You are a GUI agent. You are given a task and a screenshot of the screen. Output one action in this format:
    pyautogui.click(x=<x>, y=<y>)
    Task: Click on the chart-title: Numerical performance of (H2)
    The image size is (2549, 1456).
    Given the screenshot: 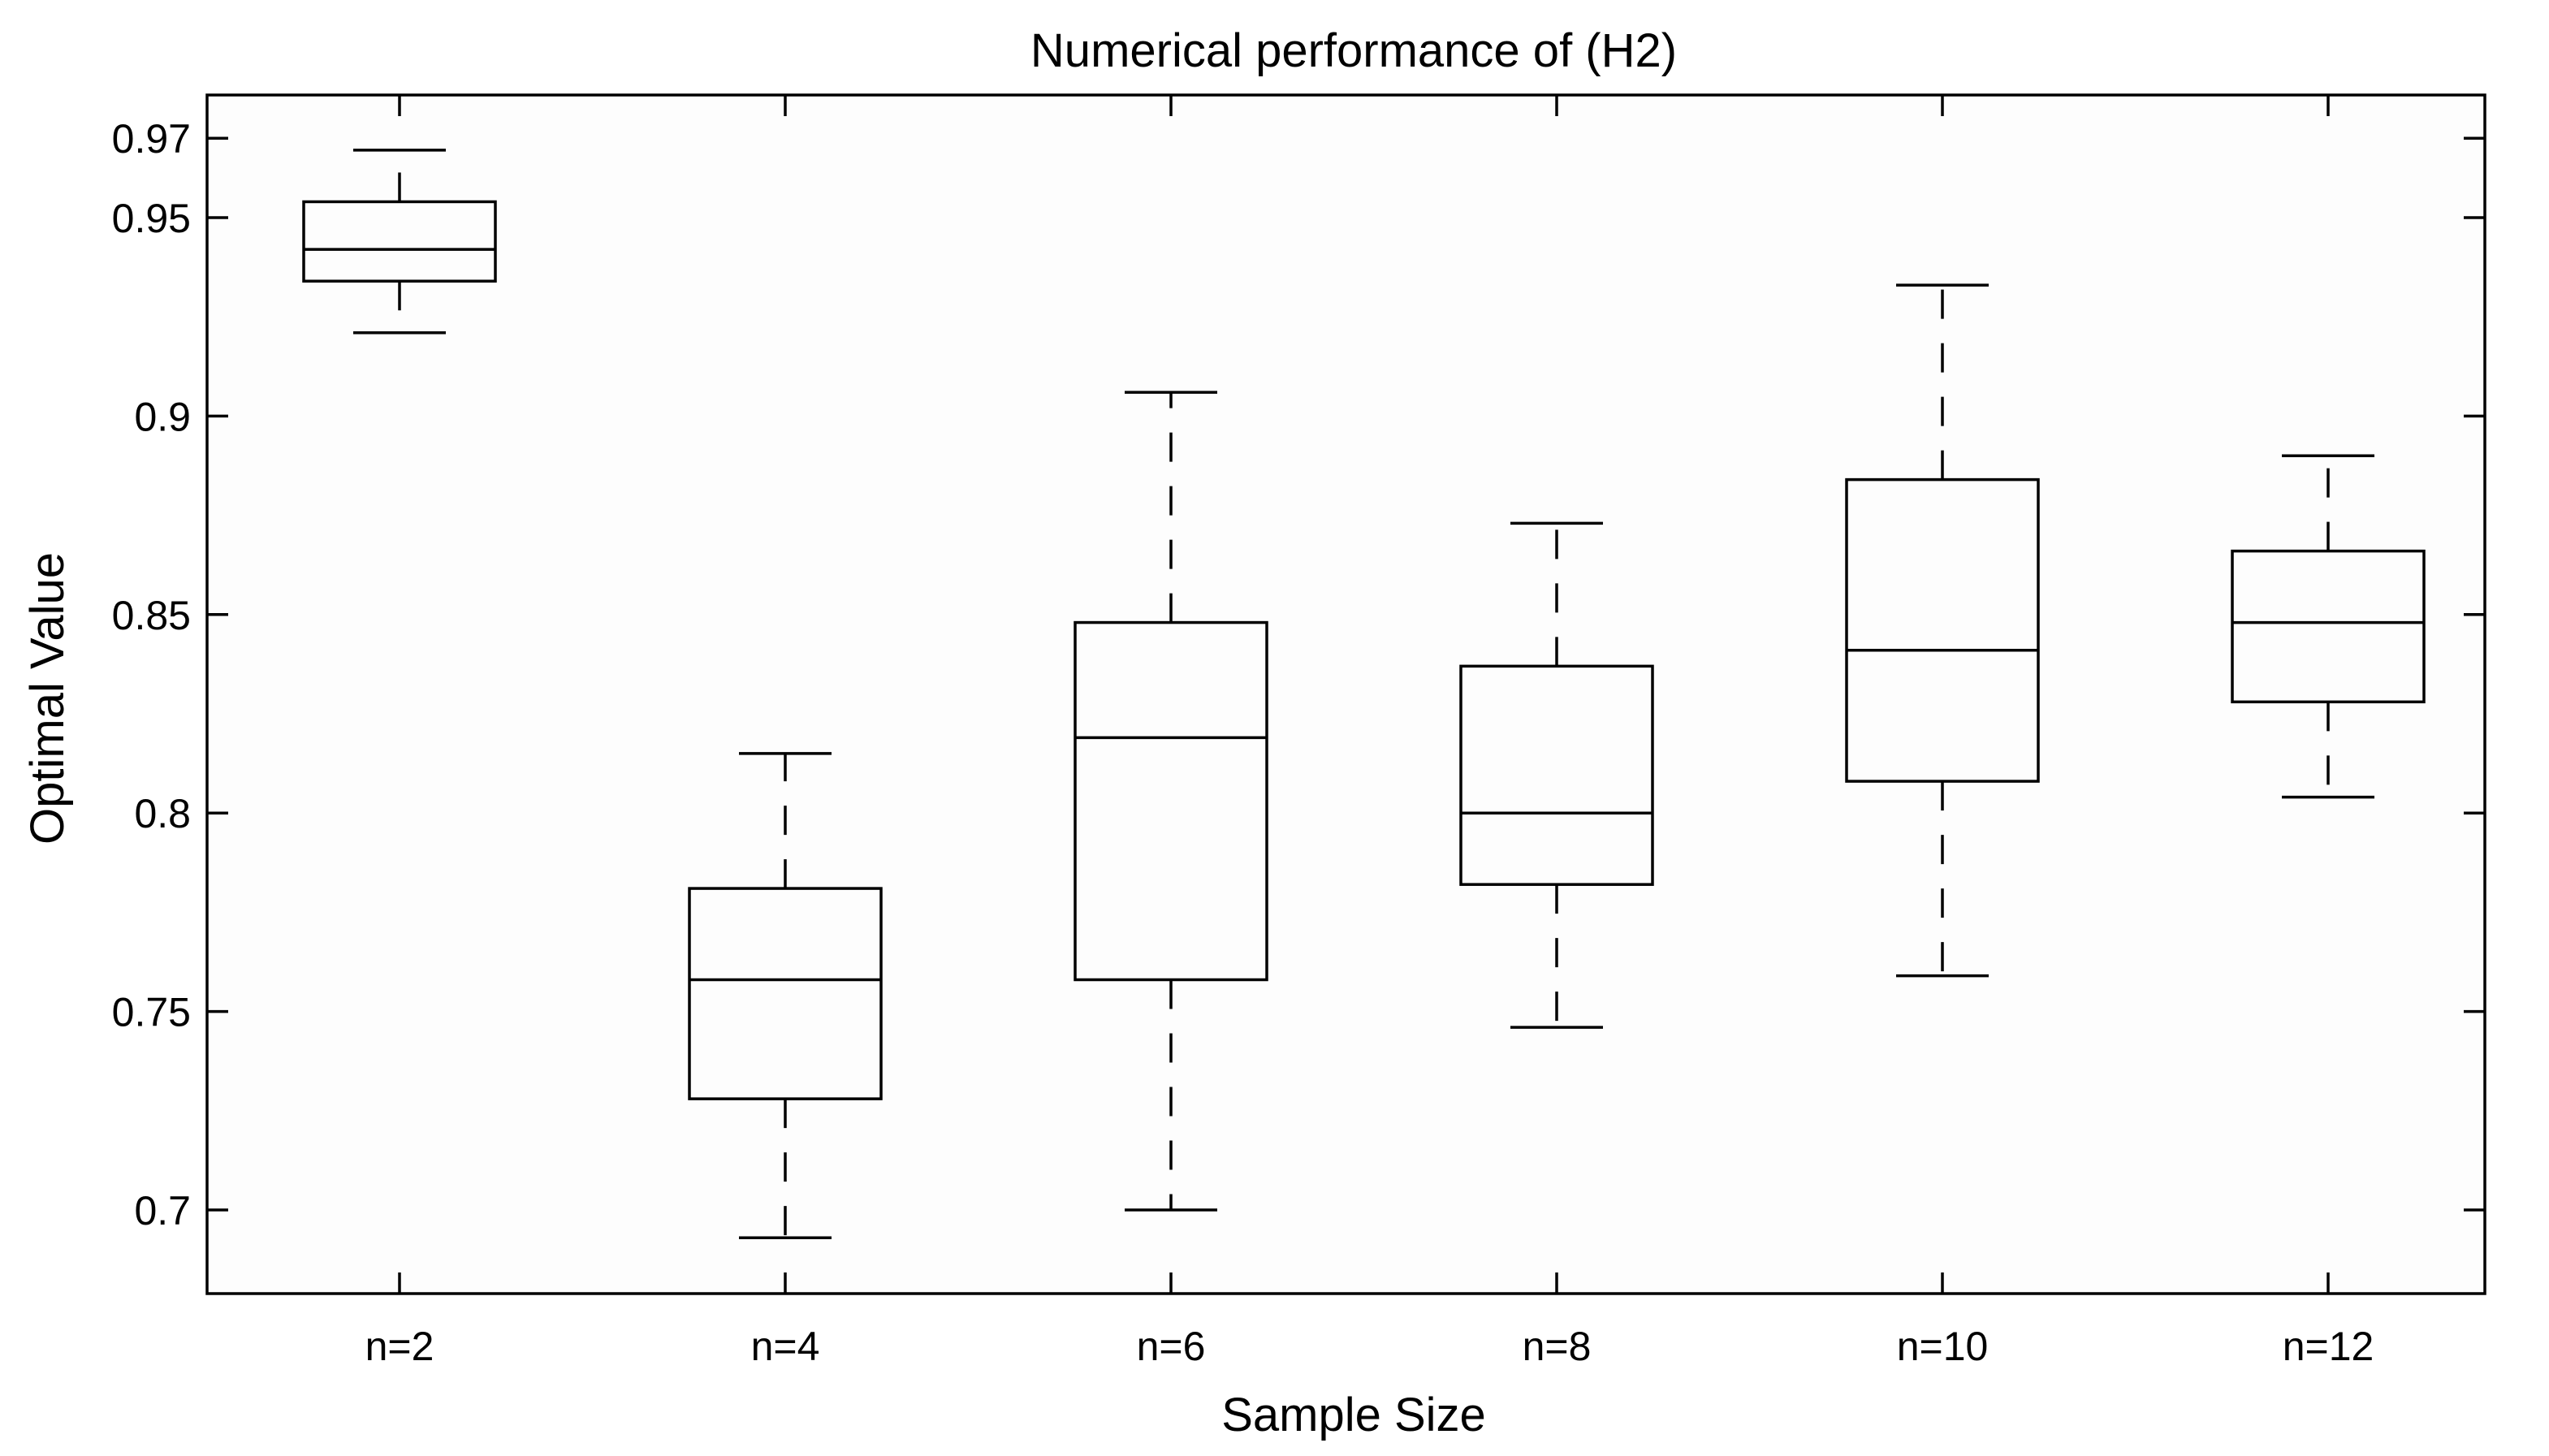 What is the action you would take?
    pyautogui.click(x=1353, y=51)
    